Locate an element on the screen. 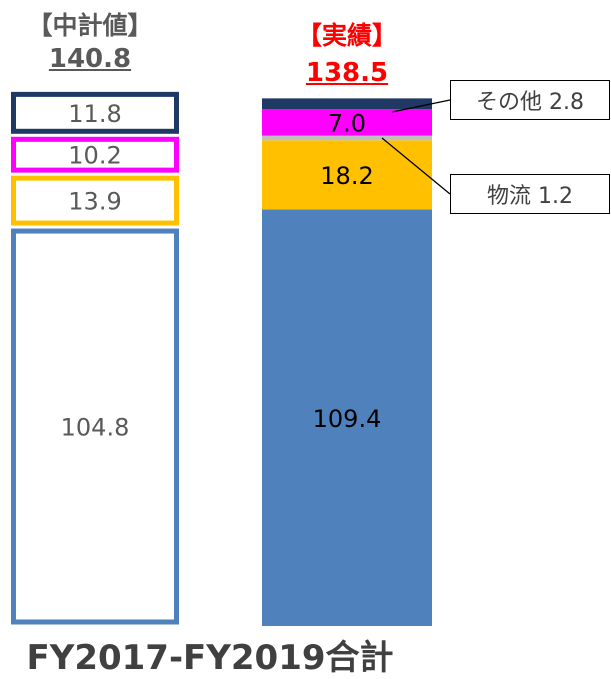  bar-value-label: 13.9 is located at coordinates (94, 202).